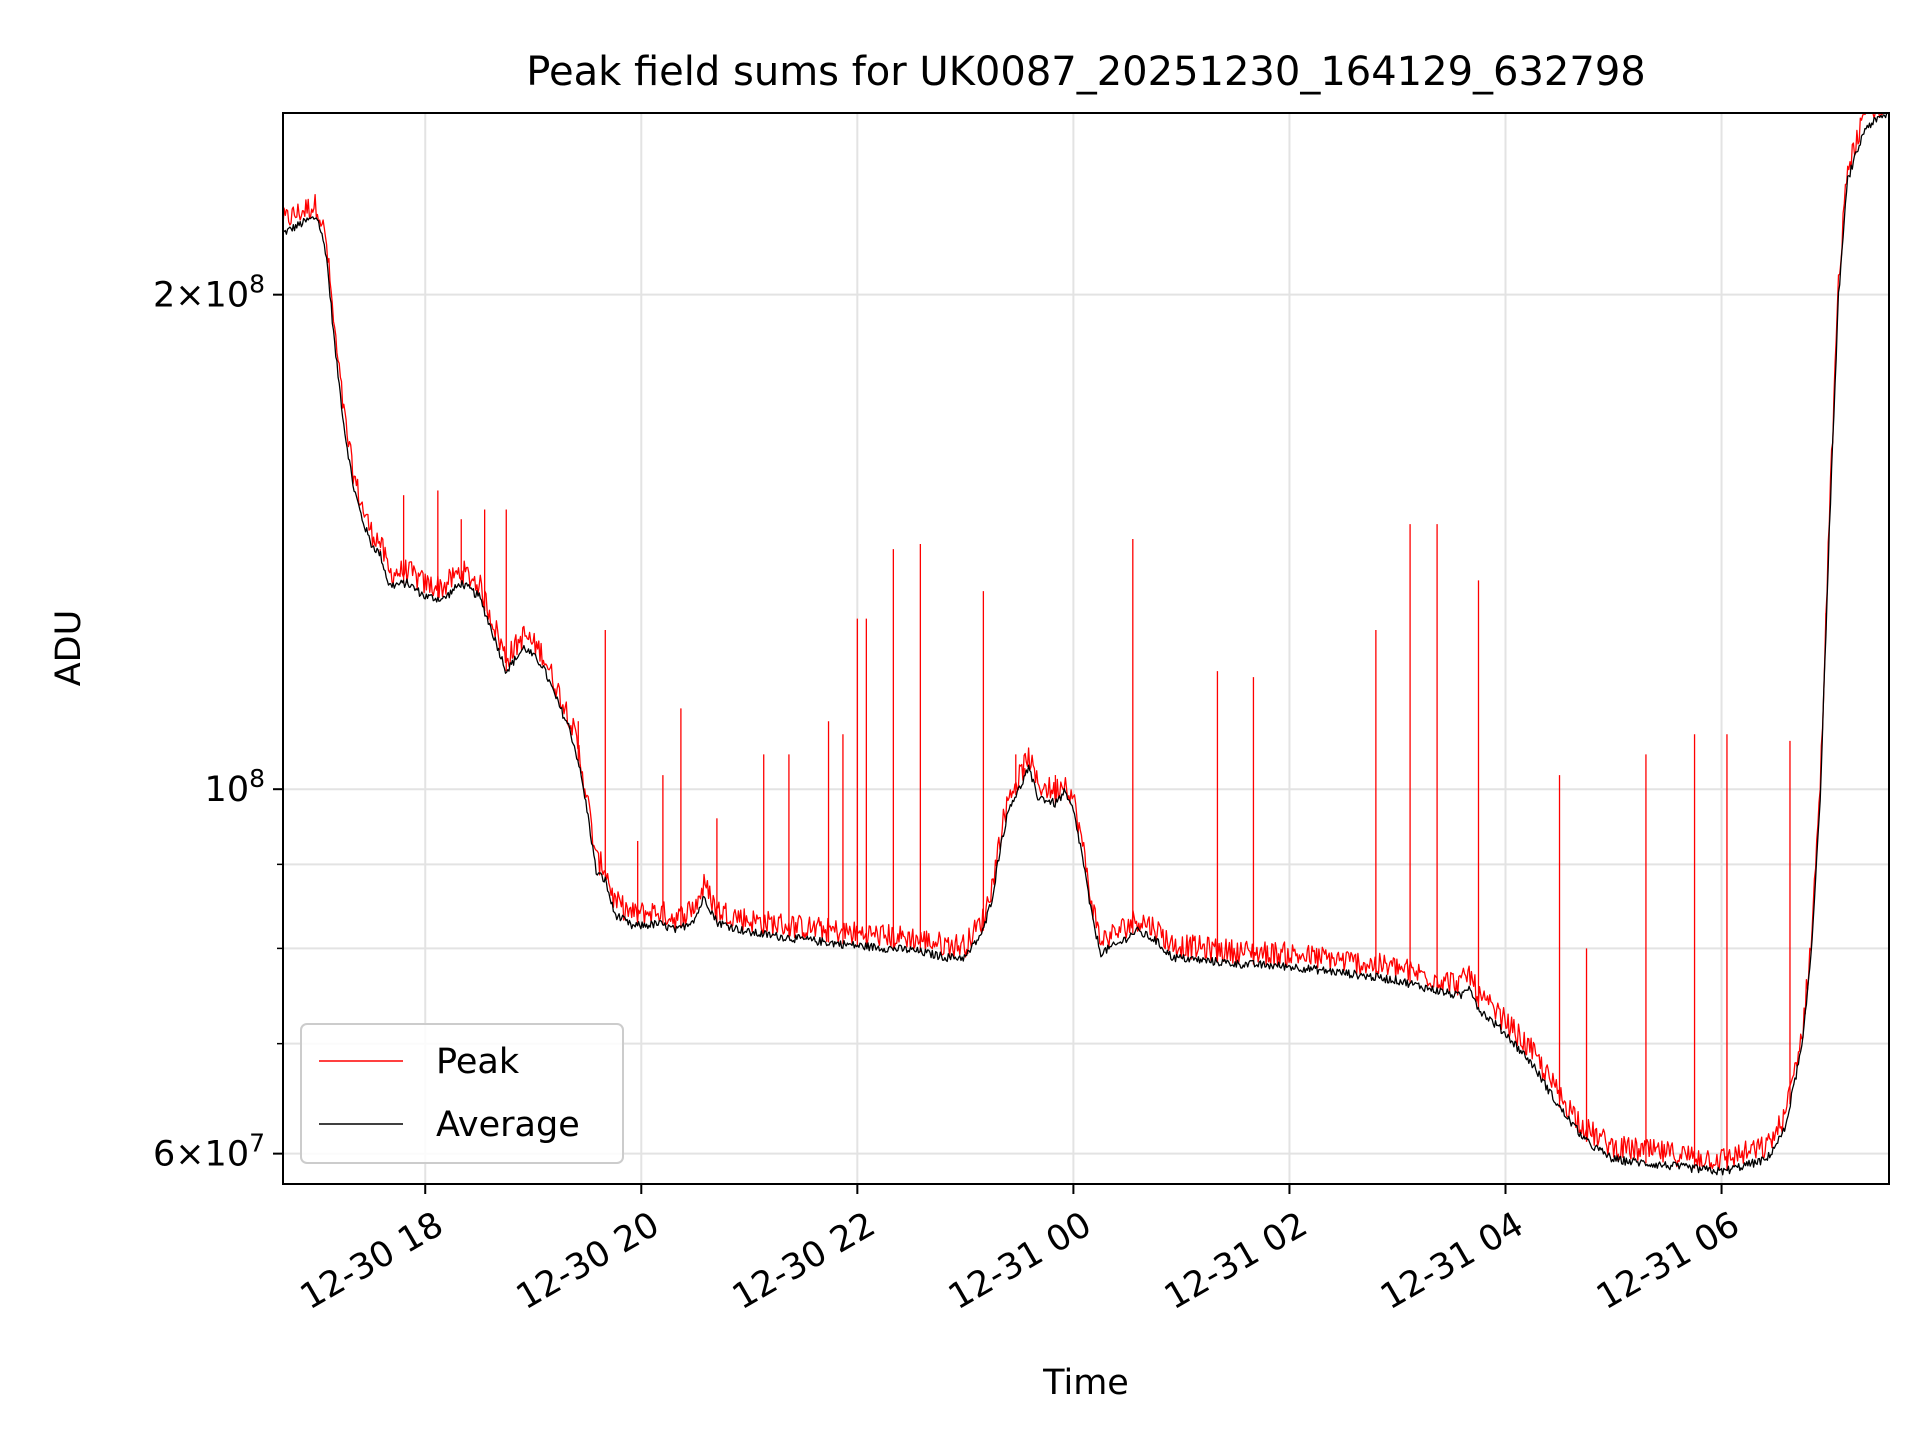  Describe the element at coordinates (1085, 1383) in the screenshot. I see `x-axis-label: Time` at that location.